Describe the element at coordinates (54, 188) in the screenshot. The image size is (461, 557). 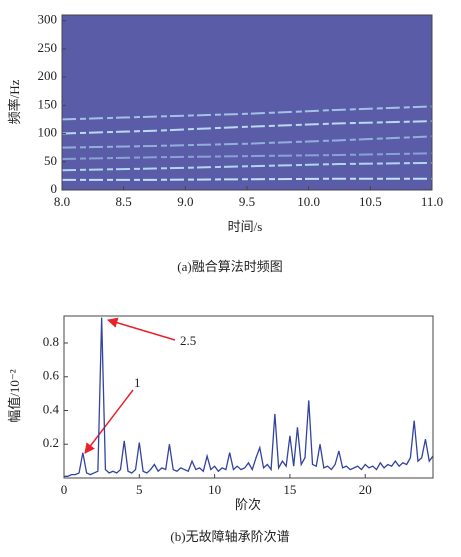
I see `y-tick-label: 0` at that location.